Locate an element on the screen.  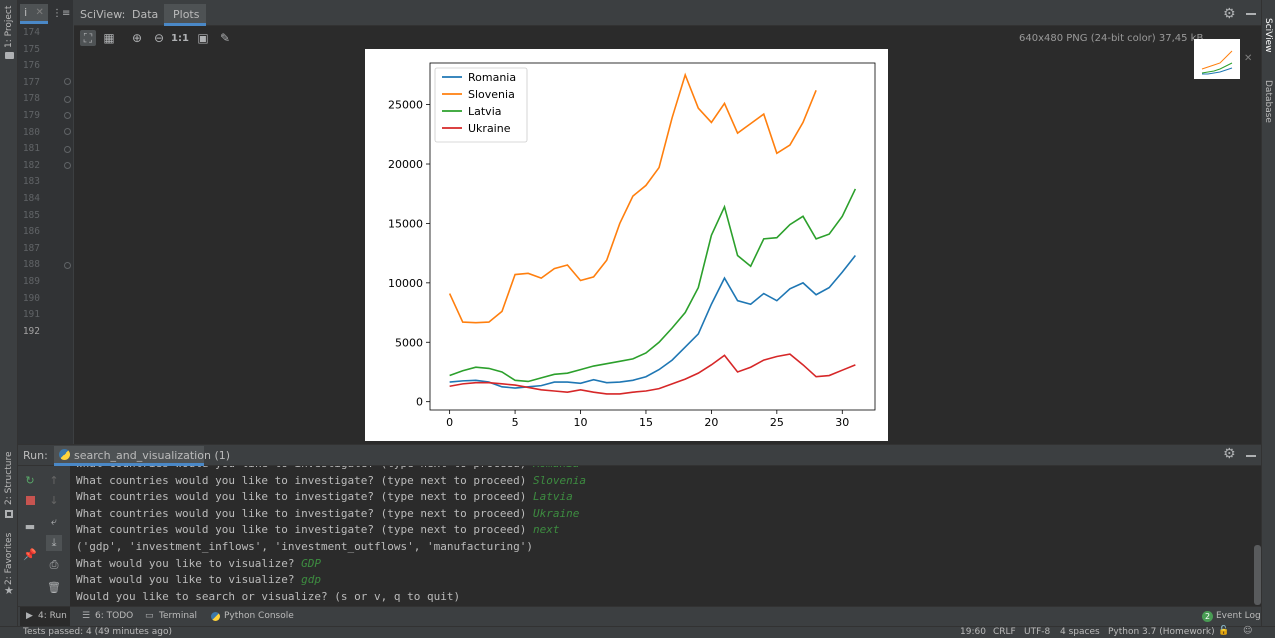
line-number: 188 is located at coordinates (31, 265).